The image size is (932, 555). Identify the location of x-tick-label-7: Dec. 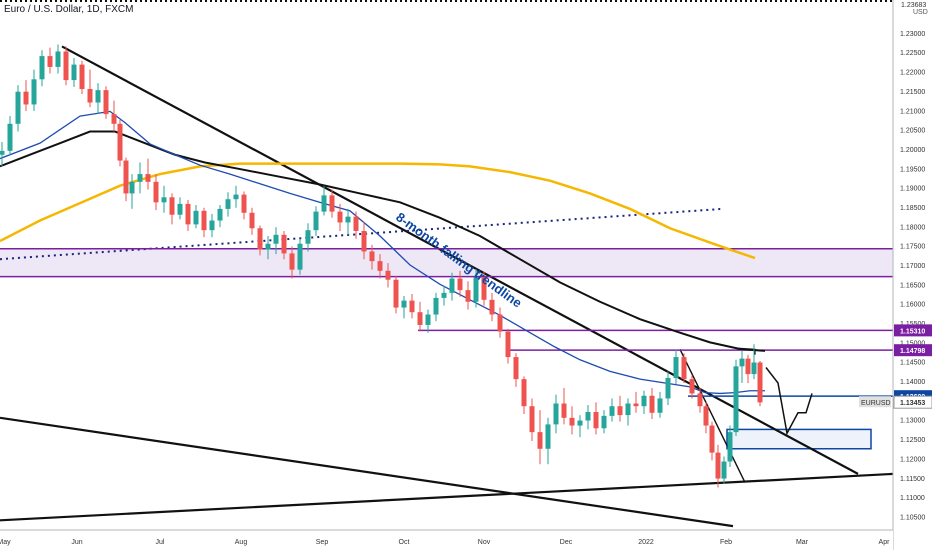
(566, 542).